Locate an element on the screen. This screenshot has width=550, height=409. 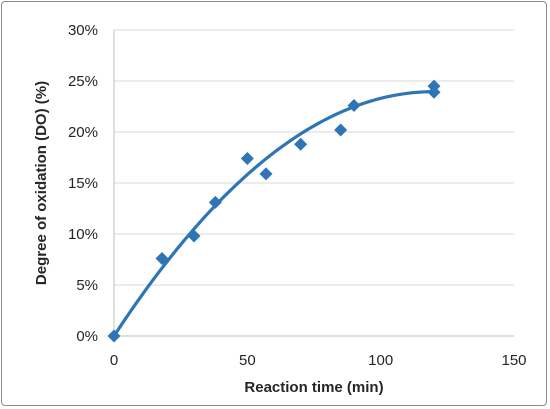
y-axis-title: Degree of oxidation (DO) (%) is located at coordinates (41, 183).